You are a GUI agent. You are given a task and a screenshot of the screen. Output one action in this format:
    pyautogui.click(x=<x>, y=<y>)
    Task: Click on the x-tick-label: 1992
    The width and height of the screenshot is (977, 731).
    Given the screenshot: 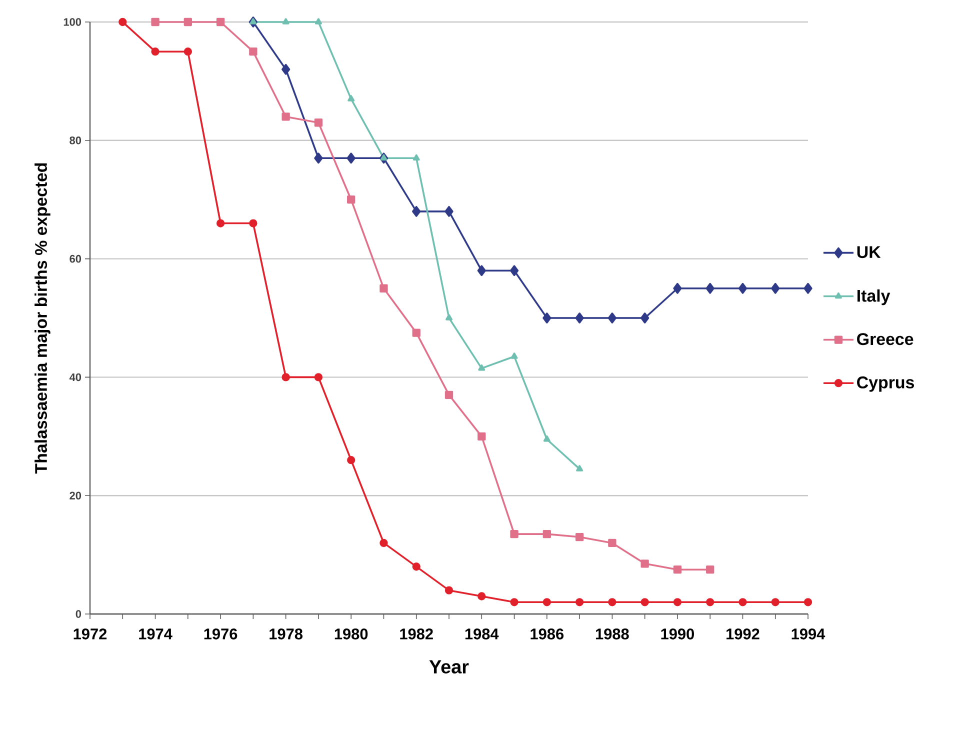 What is the action you would take?
    pyautogui.click(x=743, y=634)
    